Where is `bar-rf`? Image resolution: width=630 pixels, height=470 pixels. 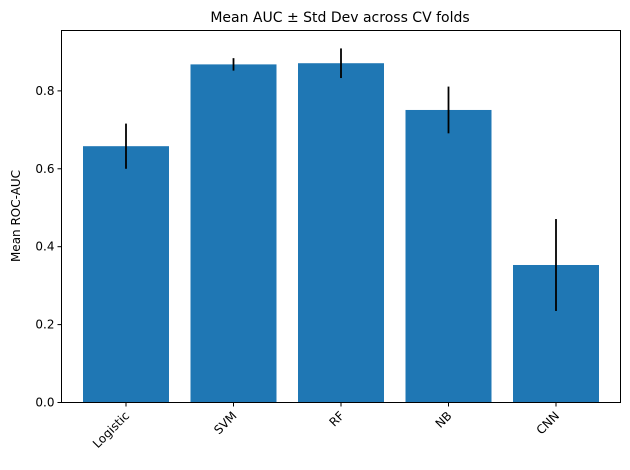
bar-rf is located at coordinates (341, 233).